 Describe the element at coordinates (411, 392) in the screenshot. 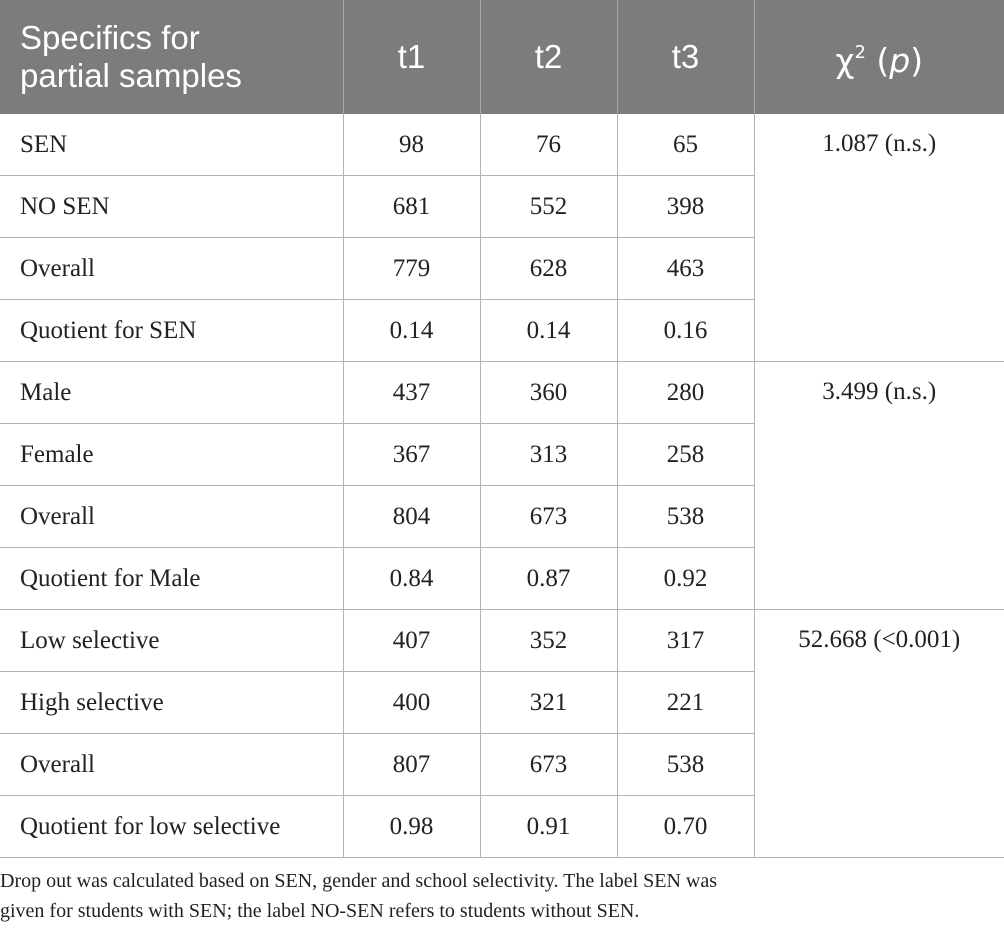

I see `cell-t1: 437` at that location.